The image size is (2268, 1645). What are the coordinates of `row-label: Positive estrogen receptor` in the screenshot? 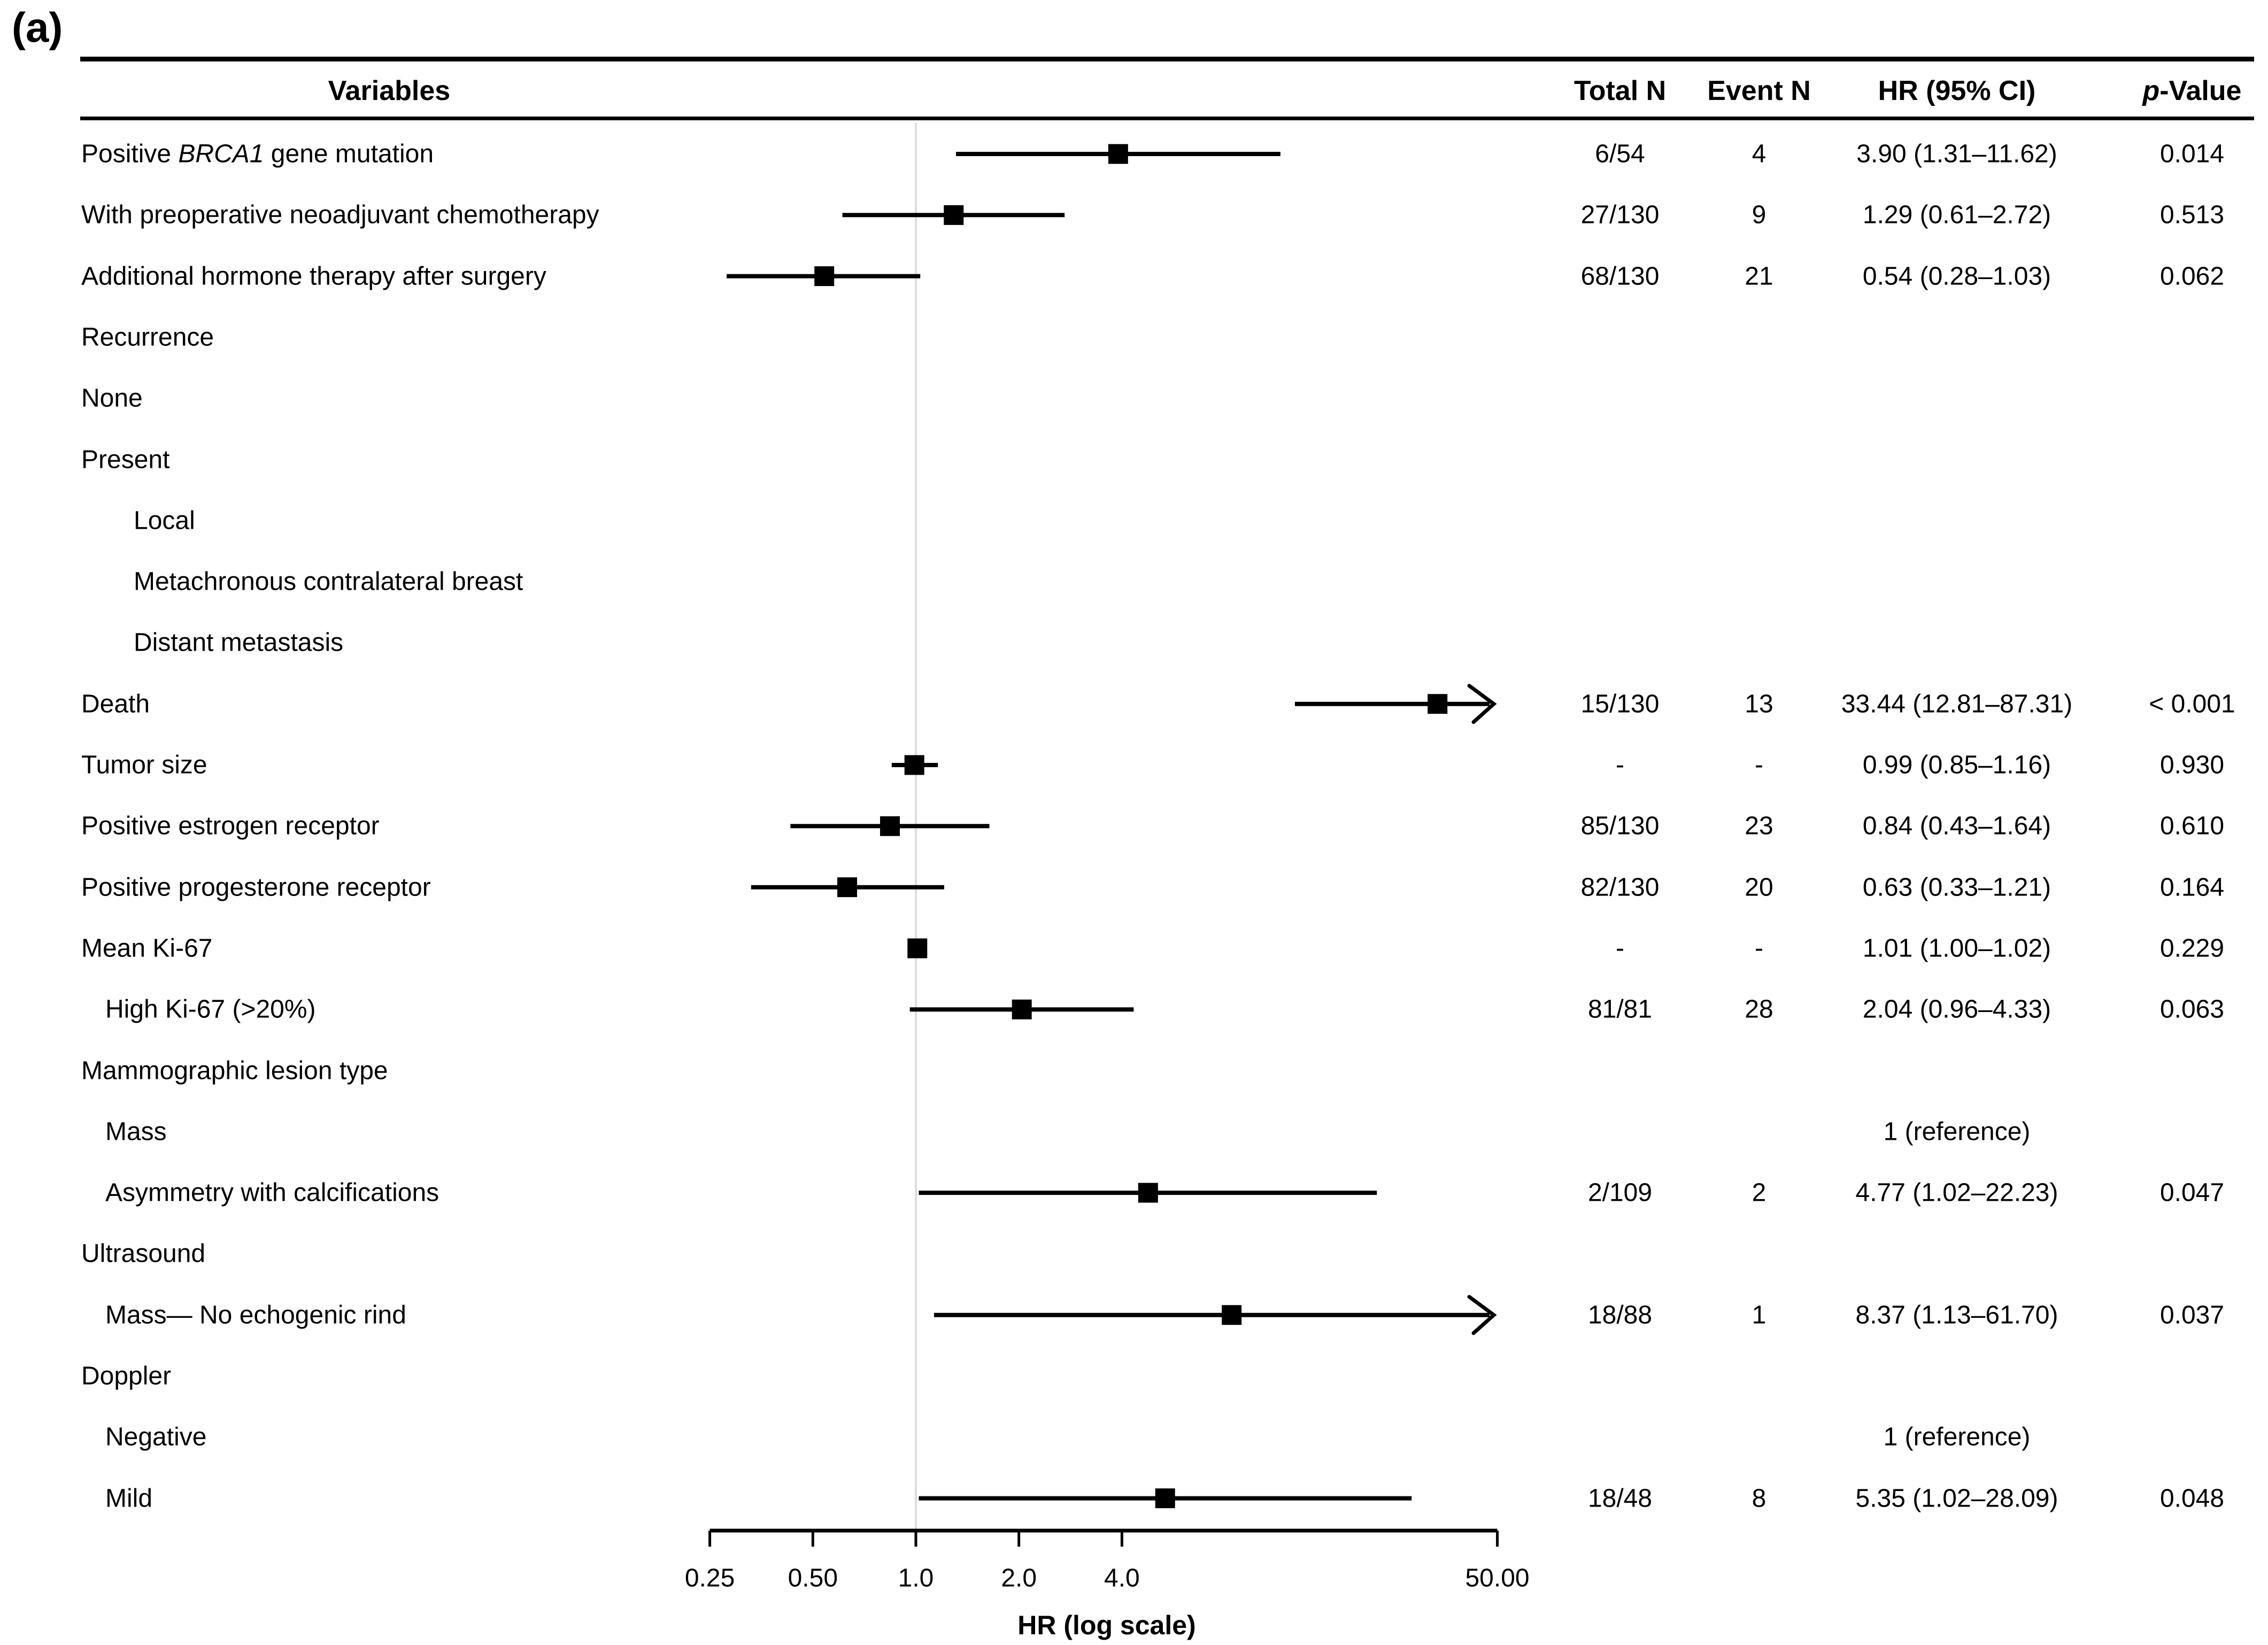 It's located at (231, 826).